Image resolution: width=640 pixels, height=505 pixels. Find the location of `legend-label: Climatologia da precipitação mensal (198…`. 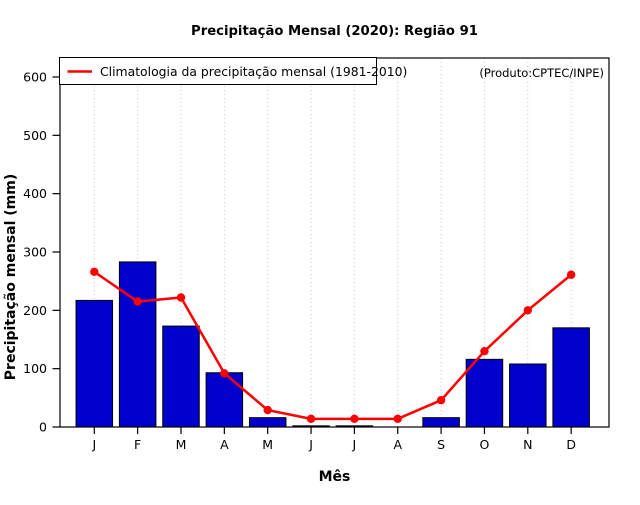

legend-label: Climatologia da precipitação mensal (198… is located at coordinates (253, 71).